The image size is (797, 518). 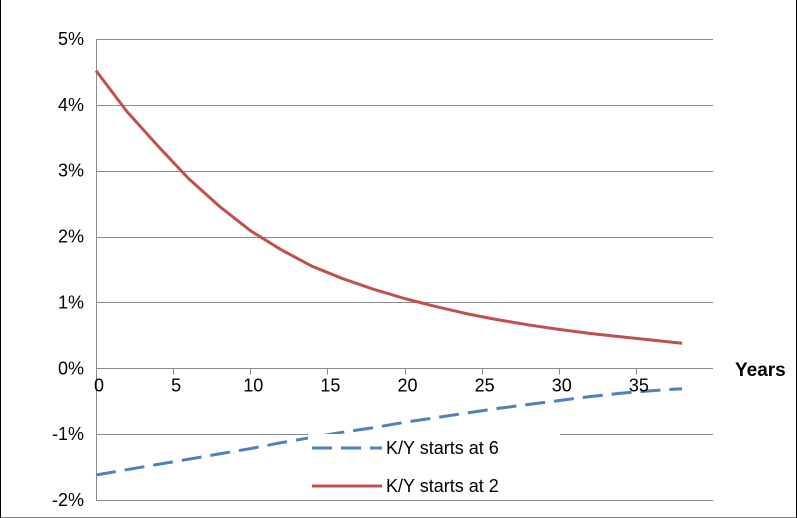 What do you see at coordinates (99, 386) in the screenshot?
I see `x-tick-label-0: 0` at bounding box center [99, 386].